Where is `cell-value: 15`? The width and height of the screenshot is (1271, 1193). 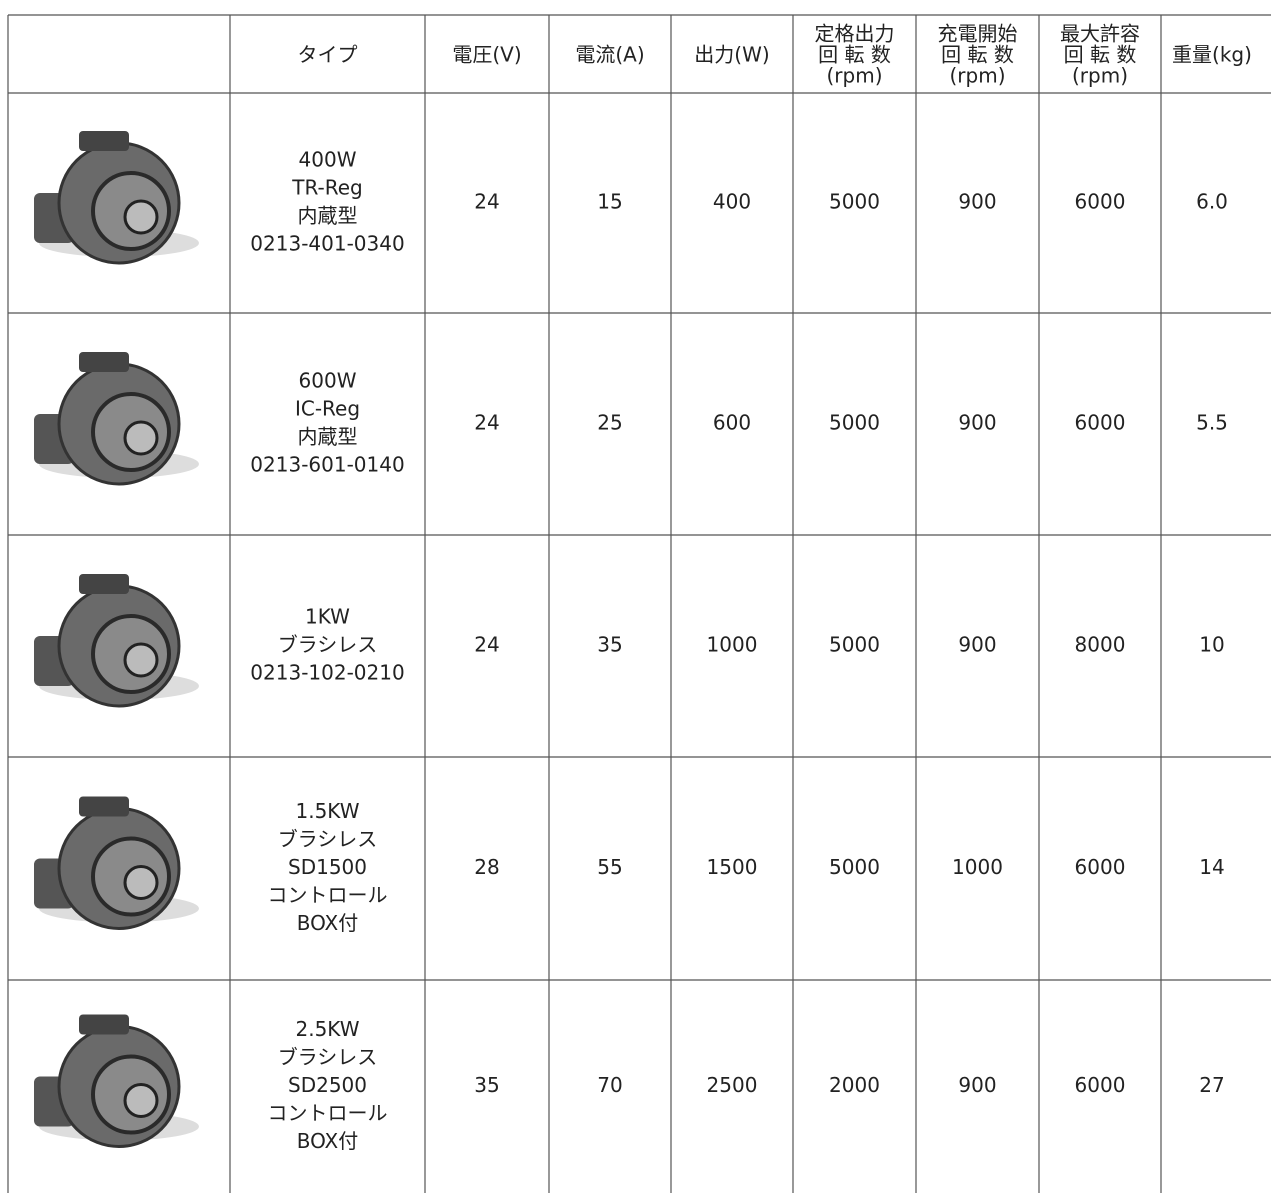 cell-value: 15 is located at coordinates (609, 202).